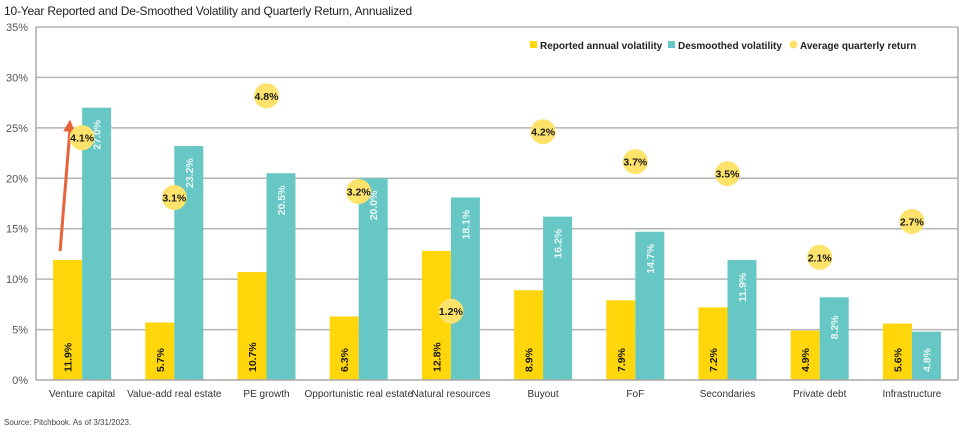  Describe the element at coordinates (17, 28) in the screenshot. I see `y-tick-label: 35%` at that location.